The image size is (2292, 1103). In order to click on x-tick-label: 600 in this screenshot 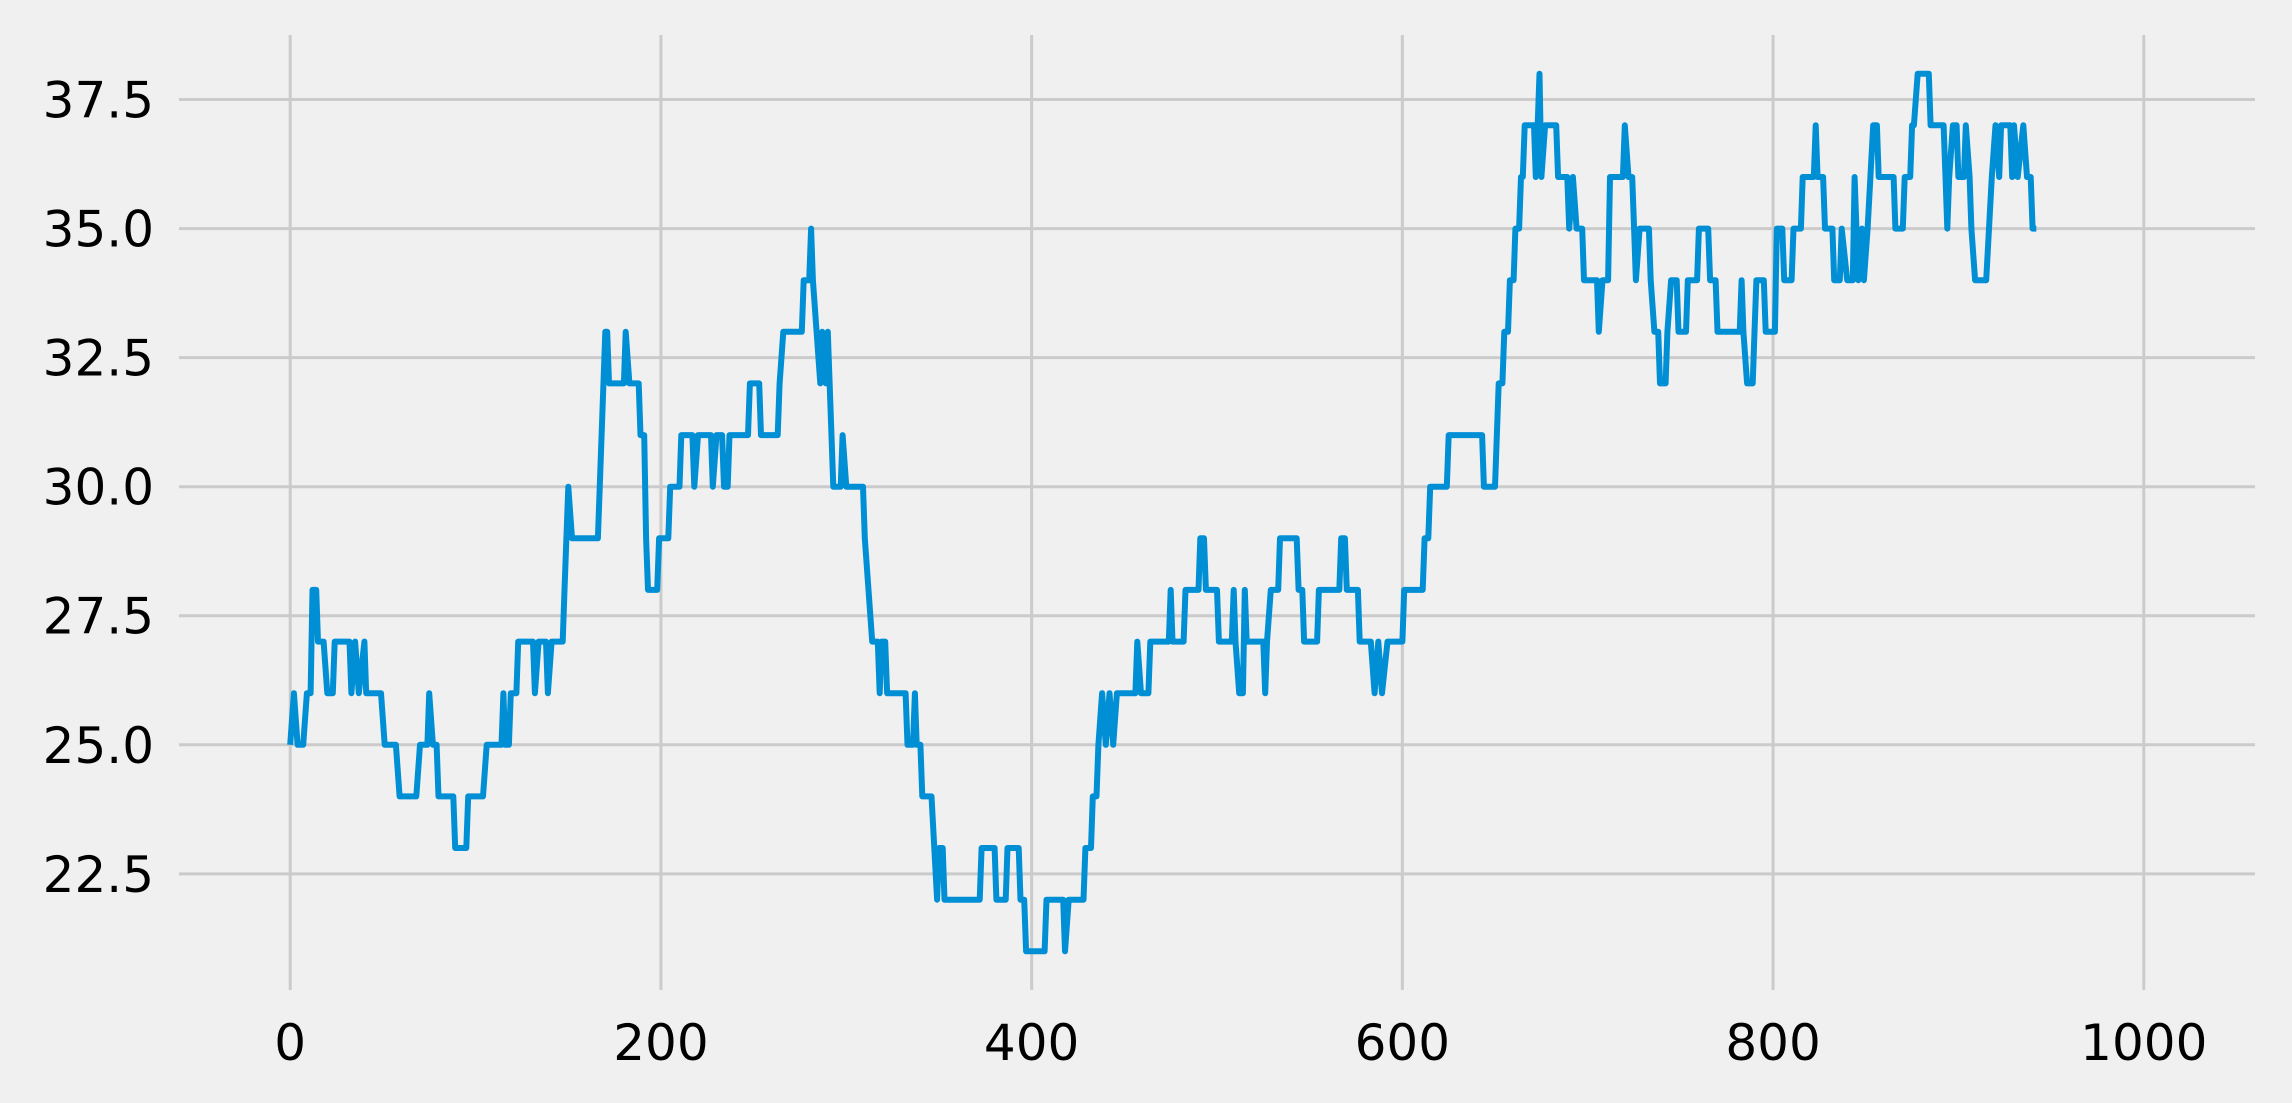, I will do `click(1402, 1043)`.